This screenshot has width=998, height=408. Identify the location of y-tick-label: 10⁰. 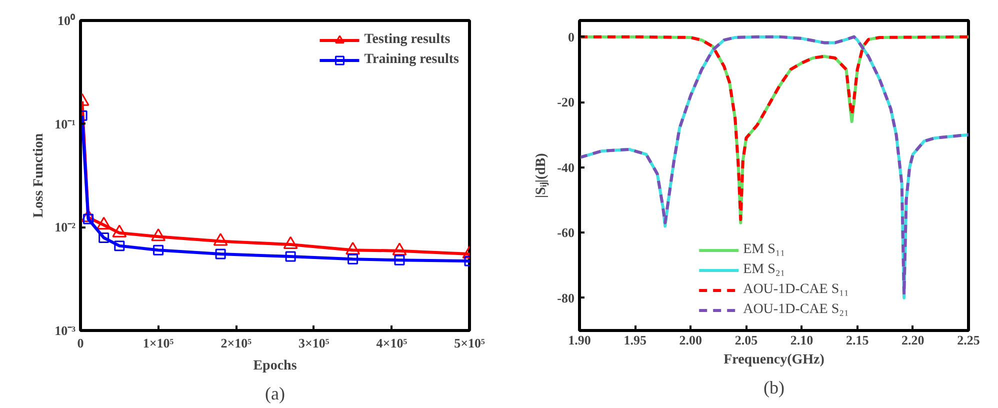
(67, 20).